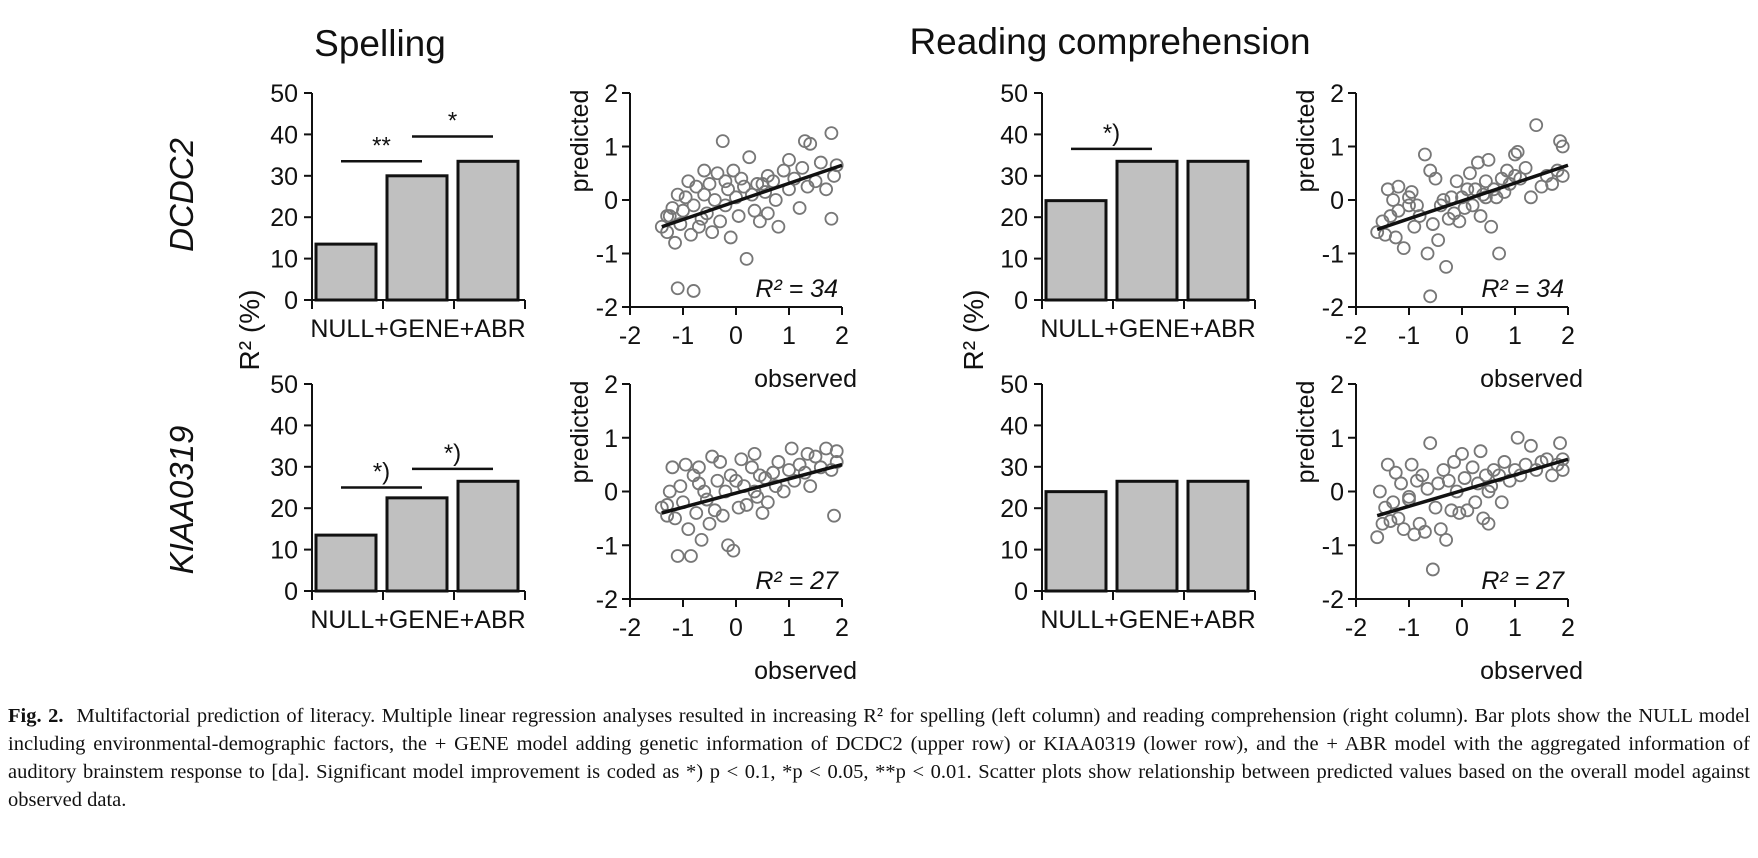 The width and height of the screenshot is (1758, 858). What do you see at coordinates (181, 500) in the screenshot?
I see `row-label-kiaa0319: KIAA0319` at bounding box center [181, 500].